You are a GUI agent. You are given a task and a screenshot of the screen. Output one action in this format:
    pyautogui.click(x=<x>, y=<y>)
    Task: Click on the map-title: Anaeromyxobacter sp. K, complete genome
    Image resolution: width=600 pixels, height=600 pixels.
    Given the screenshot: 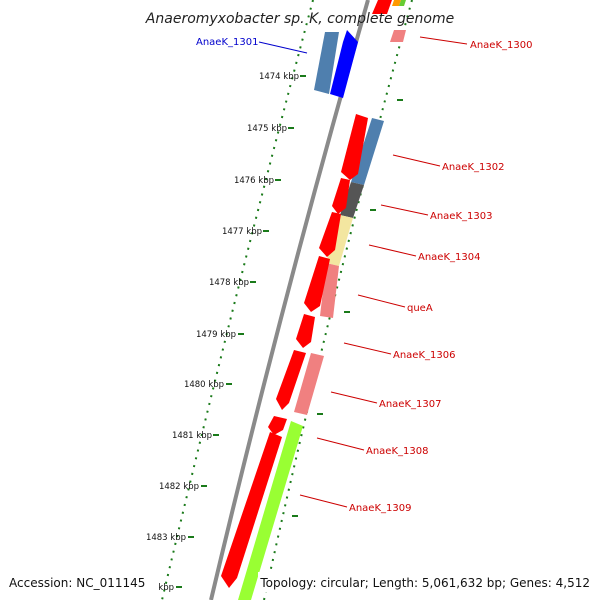 What is the action you would take?
    pyautogui.click(x=299, y=19)
    